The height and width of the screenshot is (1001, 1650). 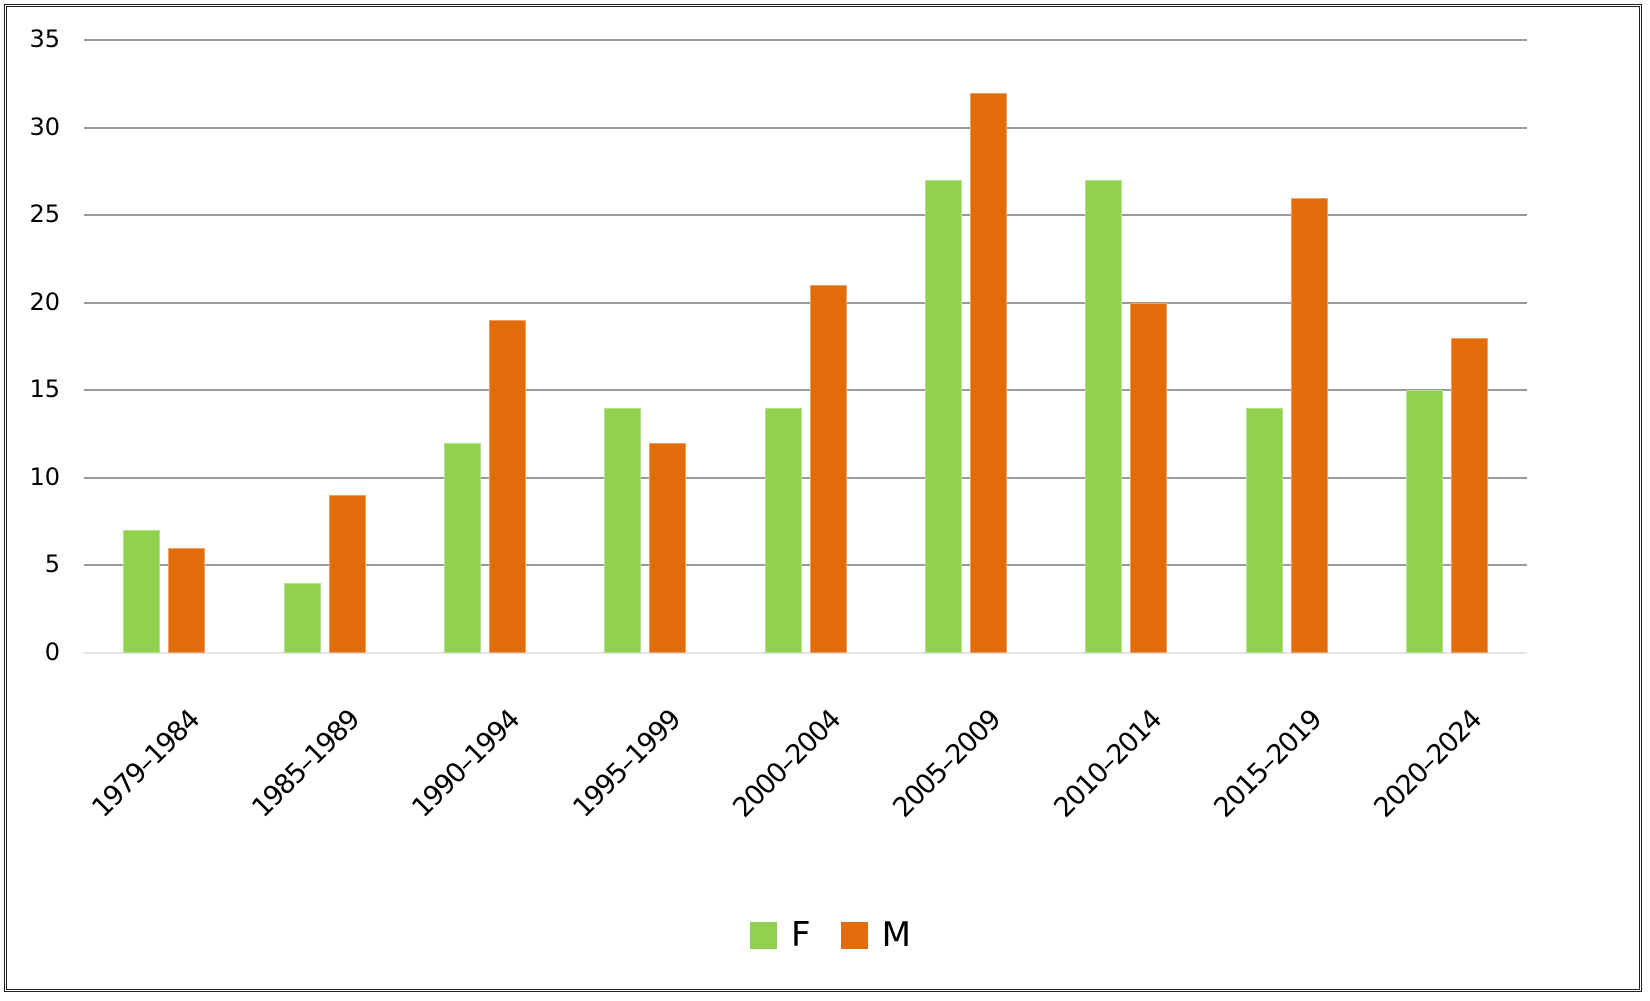 What do you see at coordinates (44, 476) in the screenshot?
I see `y-axis-tick-label: 10` at bounding box center [44, 476].